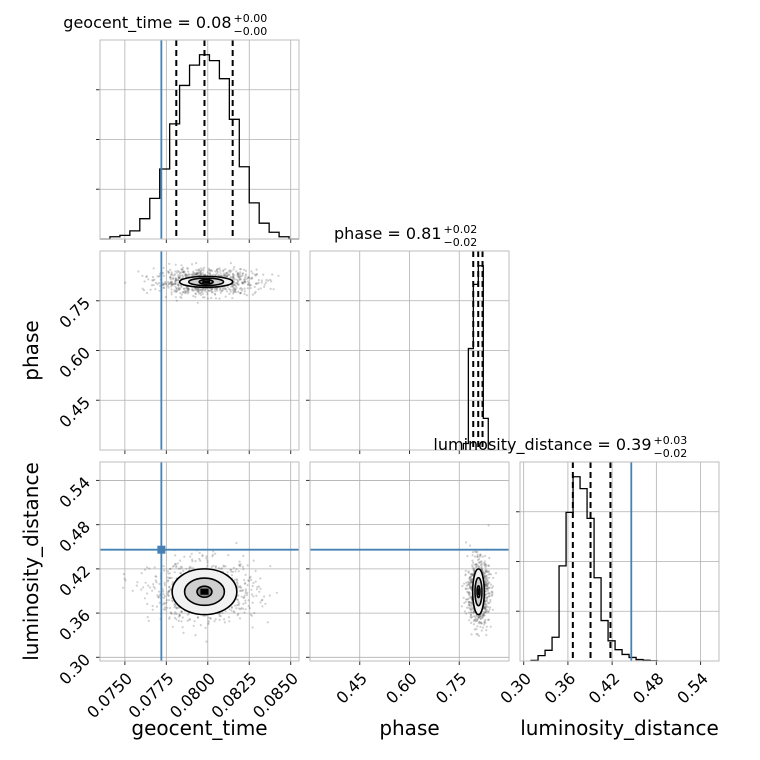 This screenshot has width=760, height=760. Describe the element at coordinates (478, 591) in the screenshot. I see `density-peak` at that location.